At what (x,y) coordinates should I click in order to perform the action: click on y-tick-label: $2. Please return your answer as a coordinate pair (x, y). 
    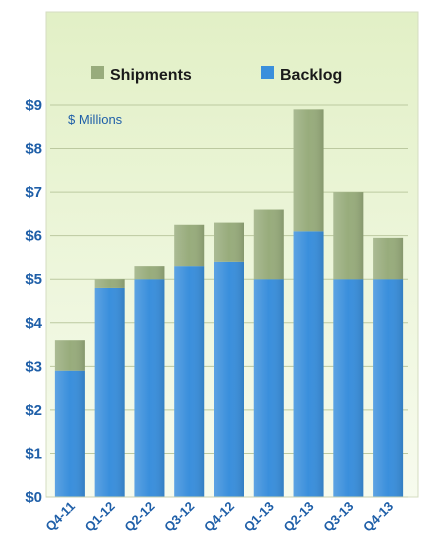
    Looking at the image, I should click on (33, 410).